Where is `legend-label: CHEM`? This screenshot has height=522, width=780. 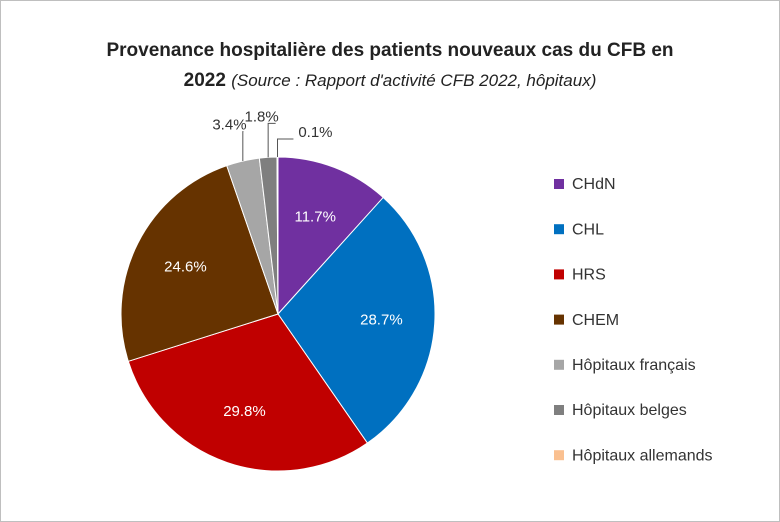
legend-label: CHEM is located at coordinates (595, 320).